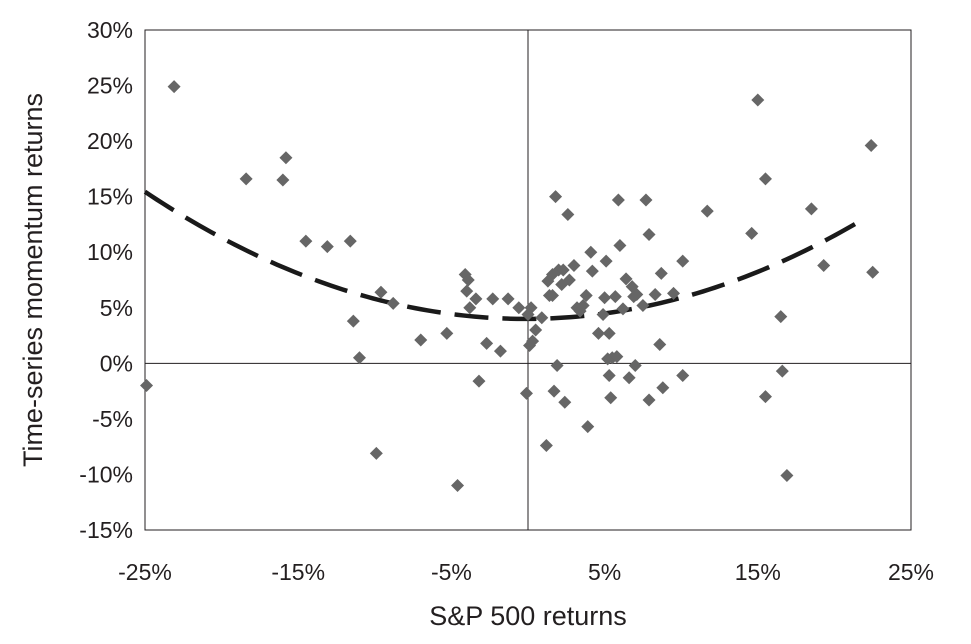  What do you see at coordinates (604, 572) in the screenshot?
I see `x-tick-label: 5%` at bounding box center [604, 572].